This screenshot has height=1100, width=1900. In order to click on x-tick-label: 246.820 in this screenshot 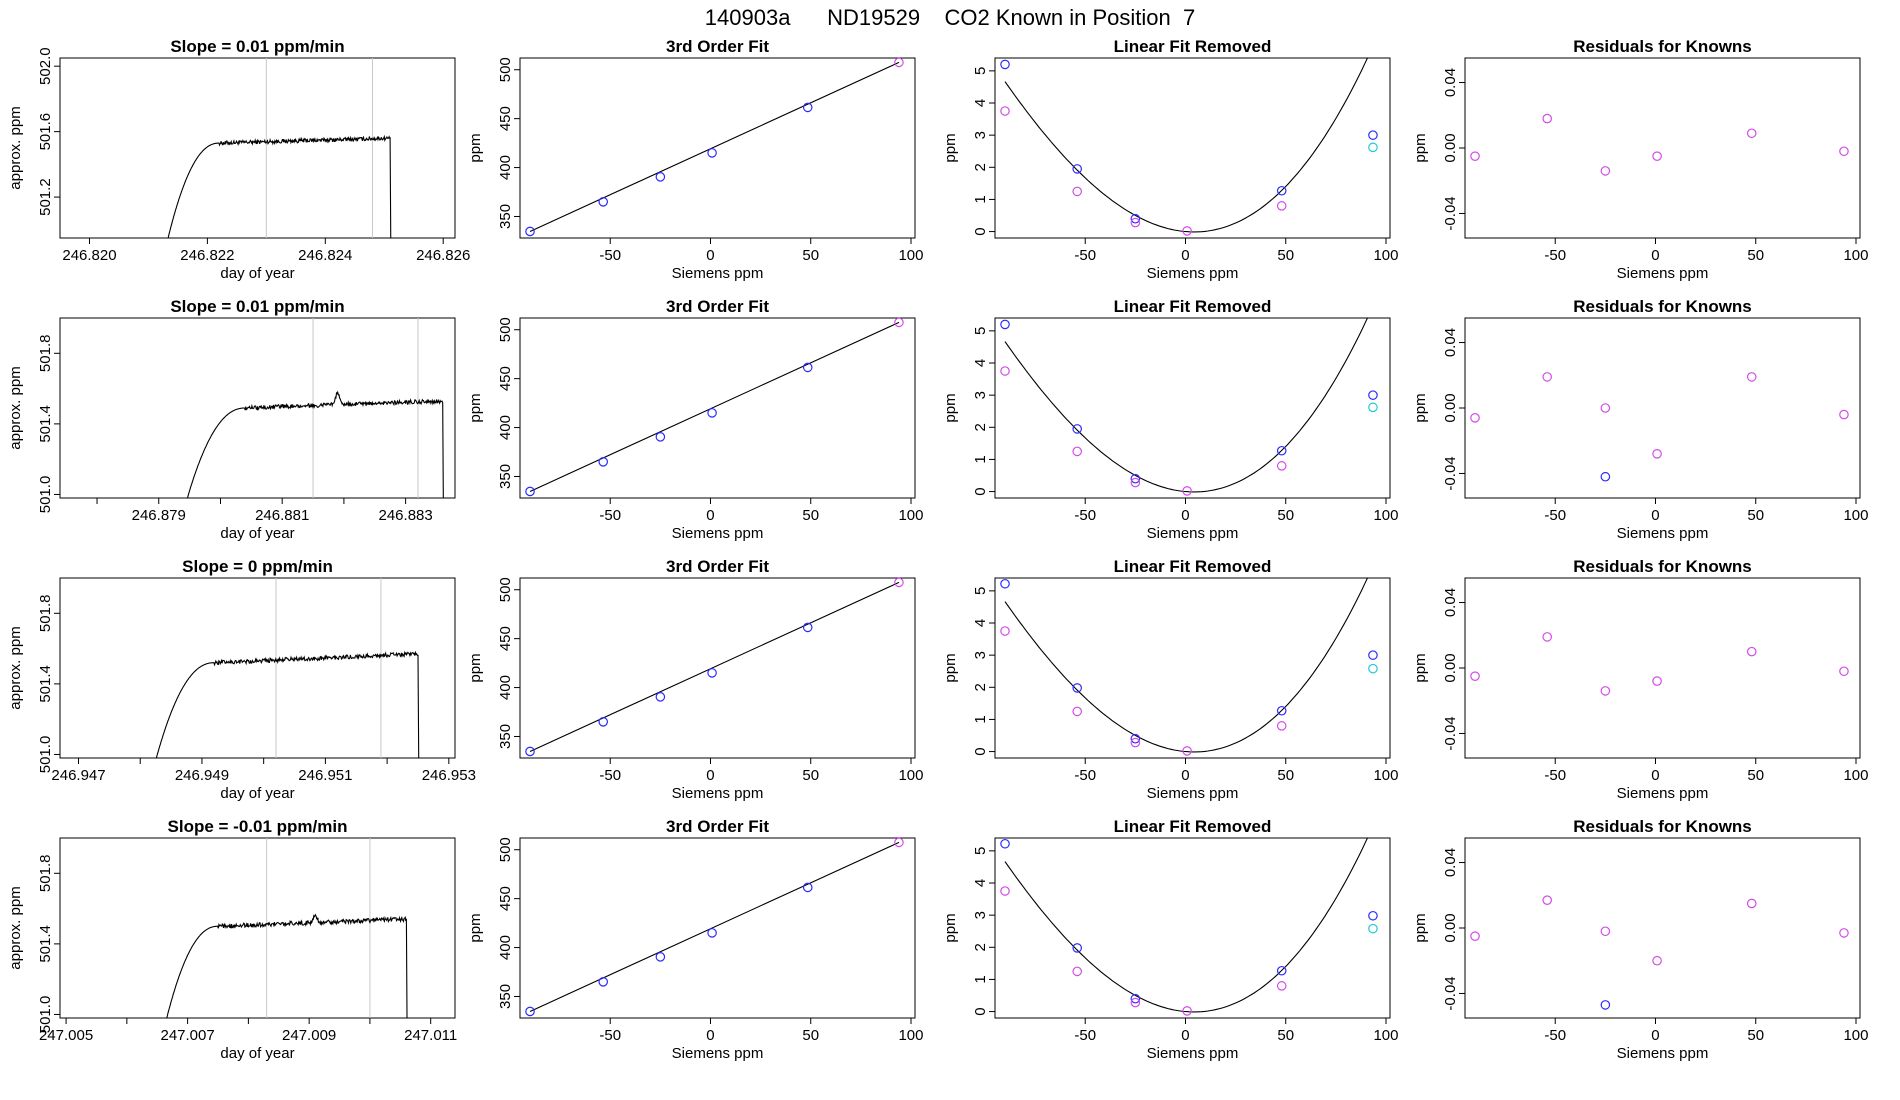, I will do `click(89, 255)`.